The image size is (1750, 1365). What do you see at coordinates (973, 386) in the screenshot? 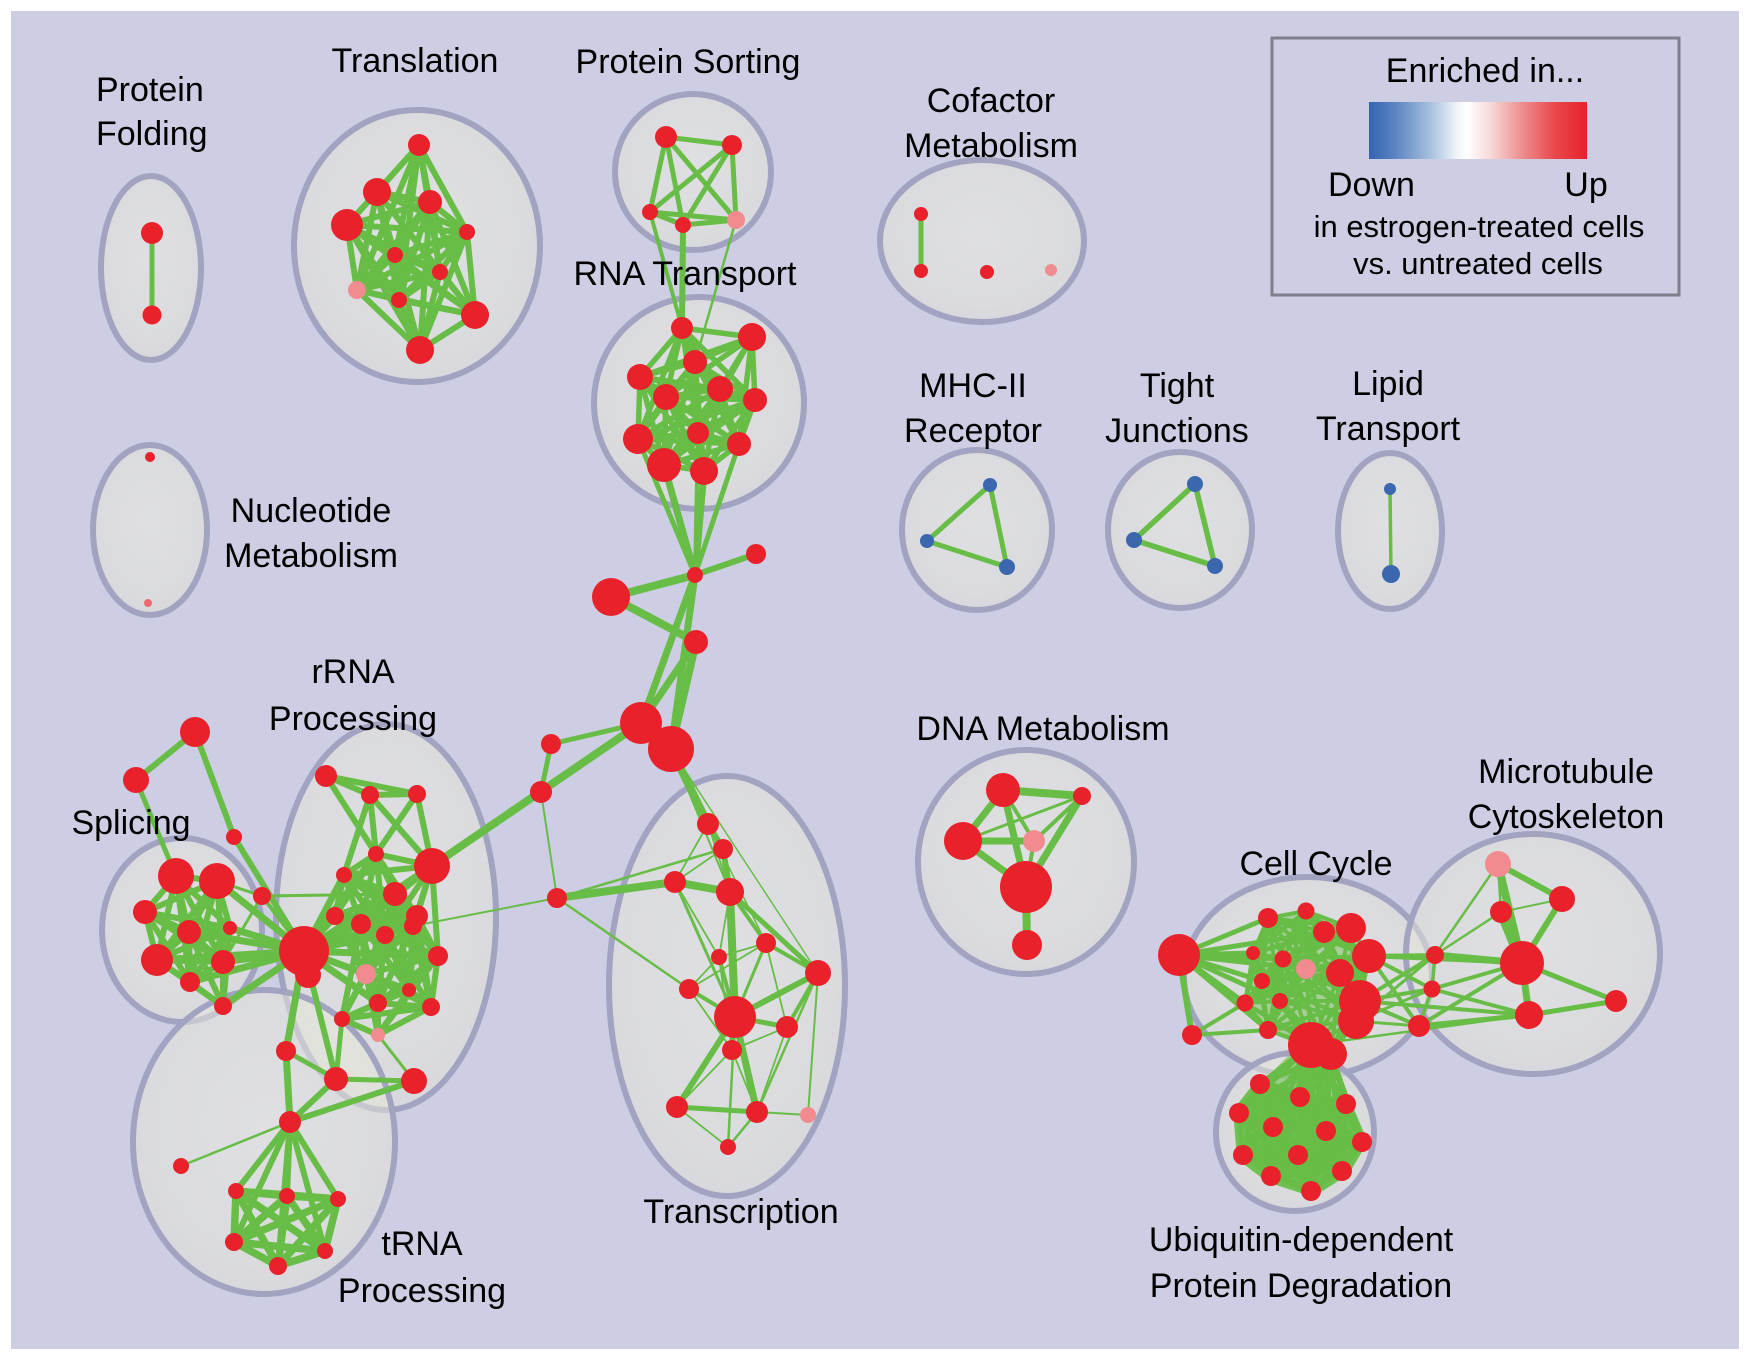
I see `svg-text: MHC-II` at bounding box center [973, 386].